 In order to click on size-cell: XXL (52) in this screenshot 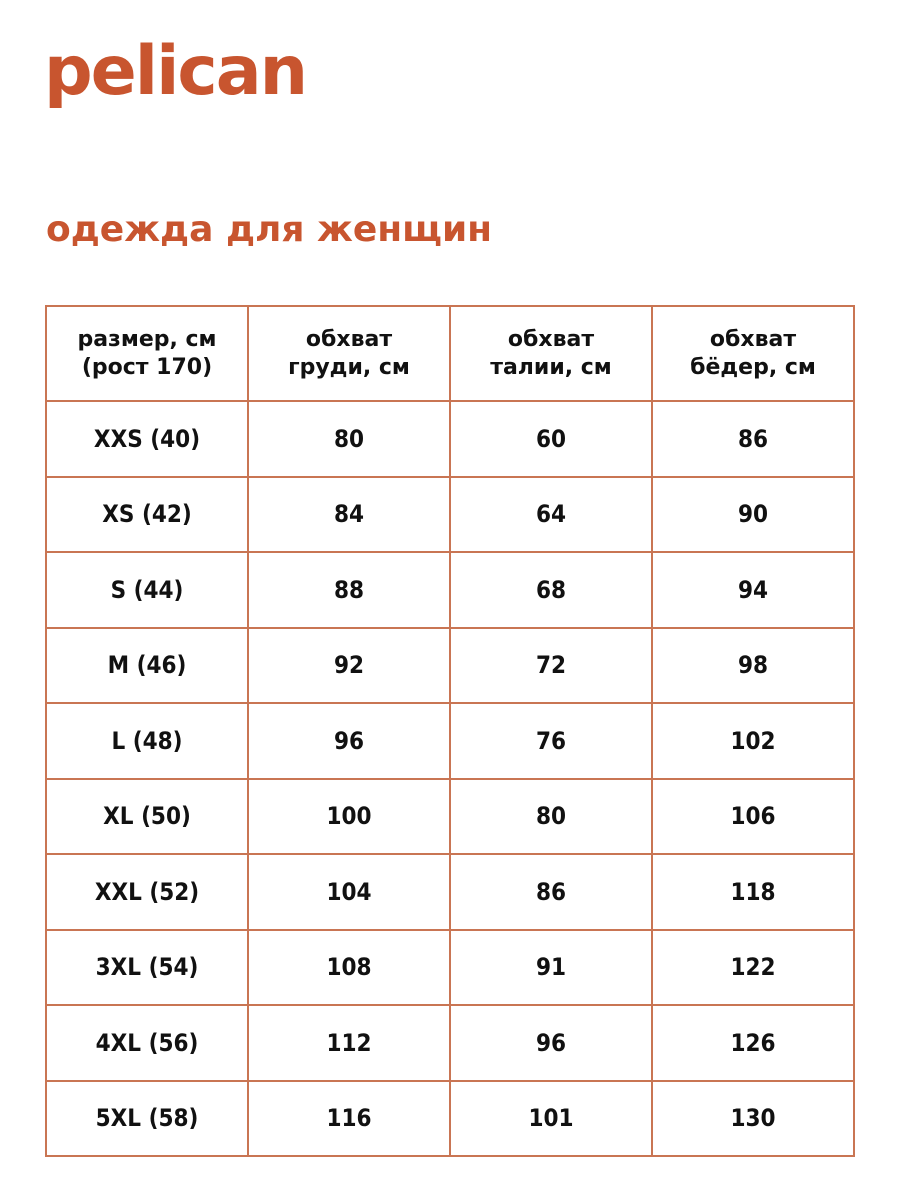, I will do `click(147, 892)`.